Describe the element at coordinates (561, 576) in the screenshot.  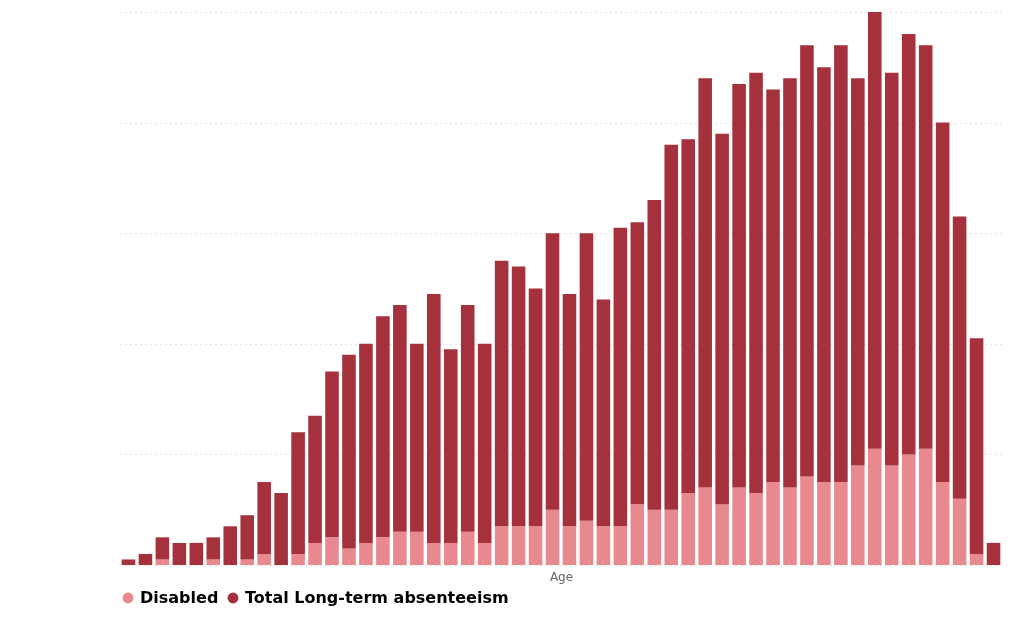
I see `x-axis-title: Age` at that location.